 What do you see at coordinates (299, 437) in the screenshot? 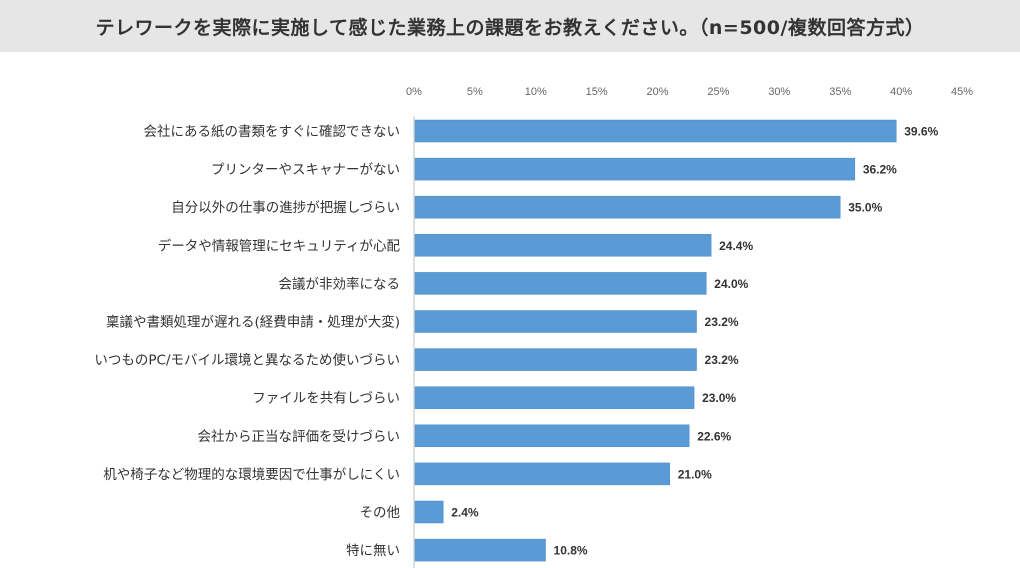
I see `category-label: 会社から正当な評価を受けづらい` at bounding box center [299, 437].